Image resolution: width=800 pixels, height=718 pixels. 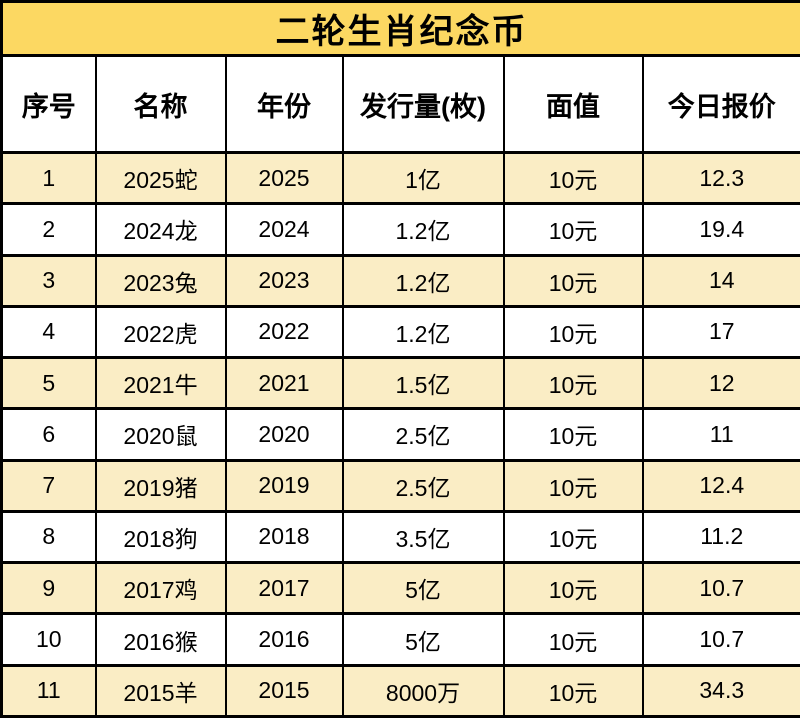 I want to click on table-cell: 3.5亿, so click(x=423, y=537).